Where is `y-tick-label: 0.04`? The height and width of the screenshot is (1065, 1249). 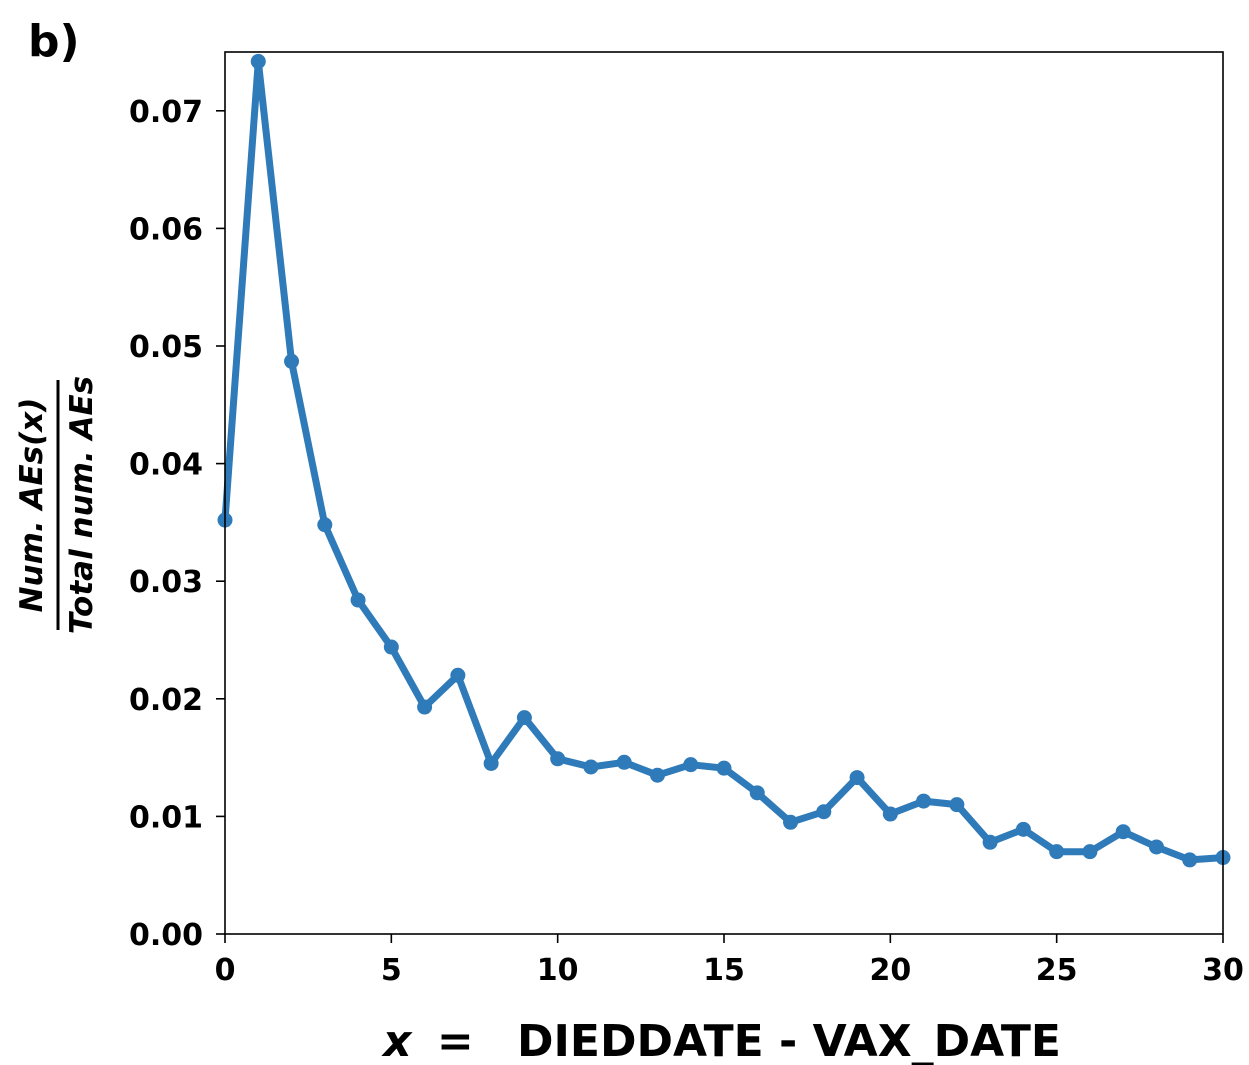 y-tick-label: 0.04 is located at coordinates (166, 465).